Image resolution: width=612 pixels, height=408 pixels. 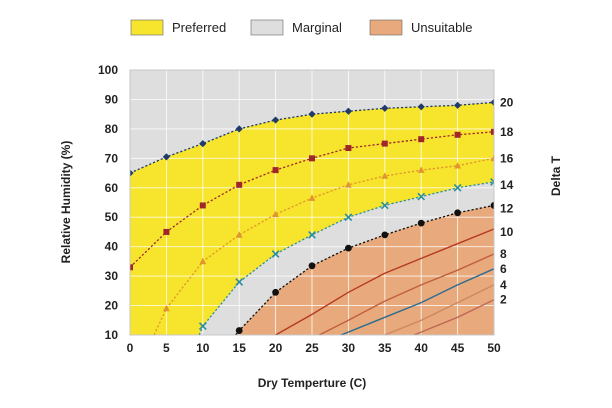 What do you see at coordinates (349, 348) in the screenshot?
I see `x-tick-label: 30` at bounding box center [349, 348].